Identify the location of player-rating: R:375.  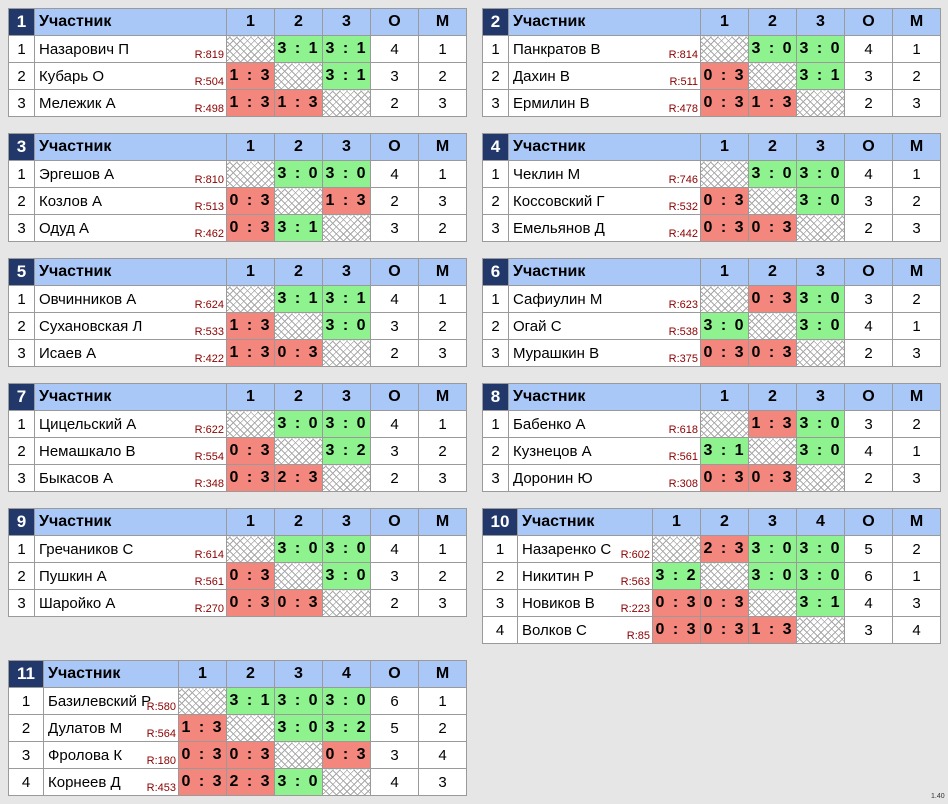
(683, 359).